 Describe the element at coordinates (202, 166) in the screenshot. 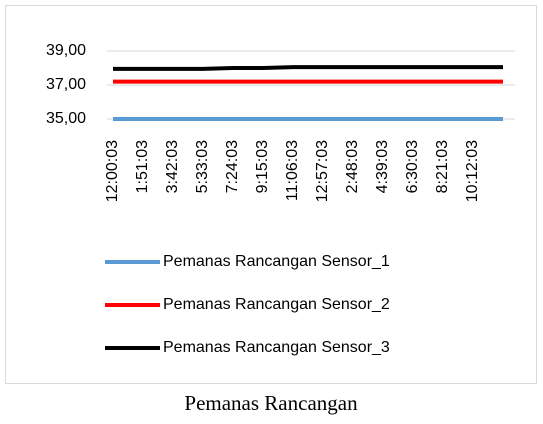

I see `x-tick-label: 5:33:03` at that location.